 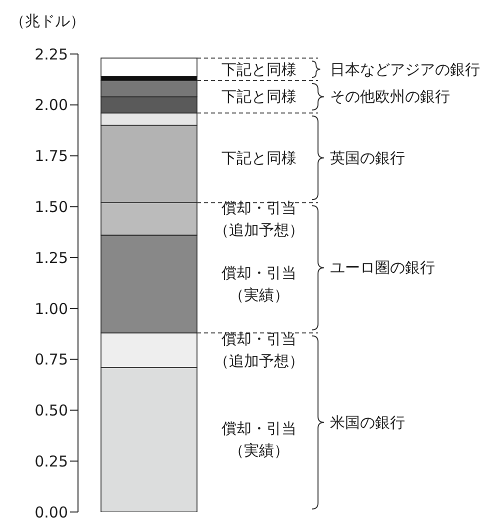 What do you see at coordinates (367, 157) in the screenshot?
I see `text: 英国の銀行` at bounding box center [367, 157].